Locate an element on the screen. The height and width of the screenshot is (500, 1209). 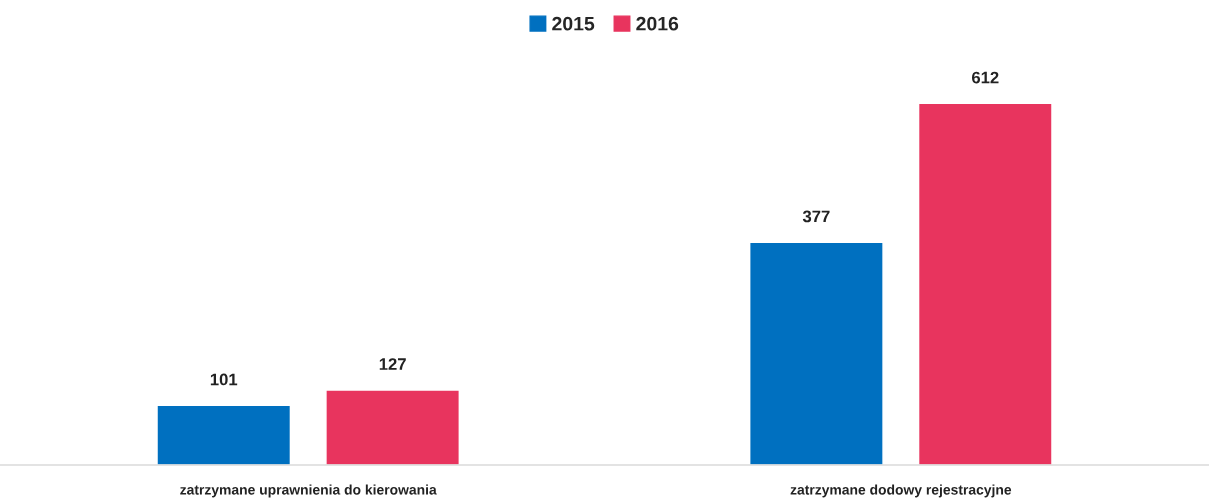
data-label: 127 is located at coordinates (392, 364).